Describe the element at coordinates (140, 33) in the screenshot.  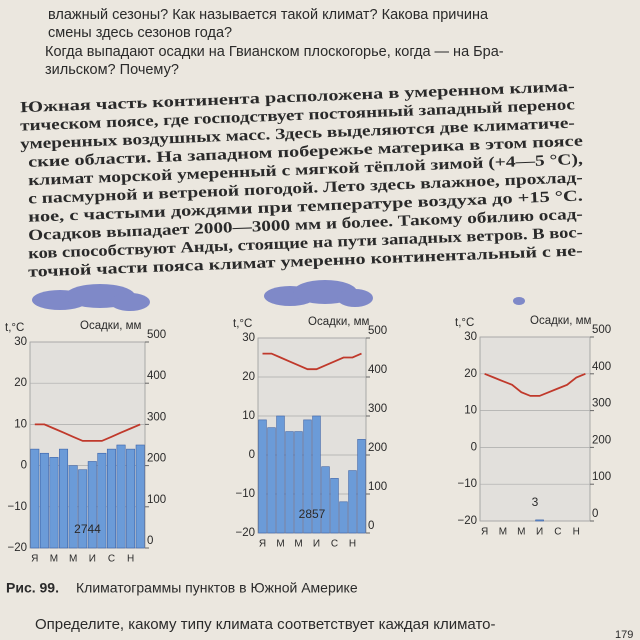
I see `question-line: смены здесь сезонов года?` at that location.